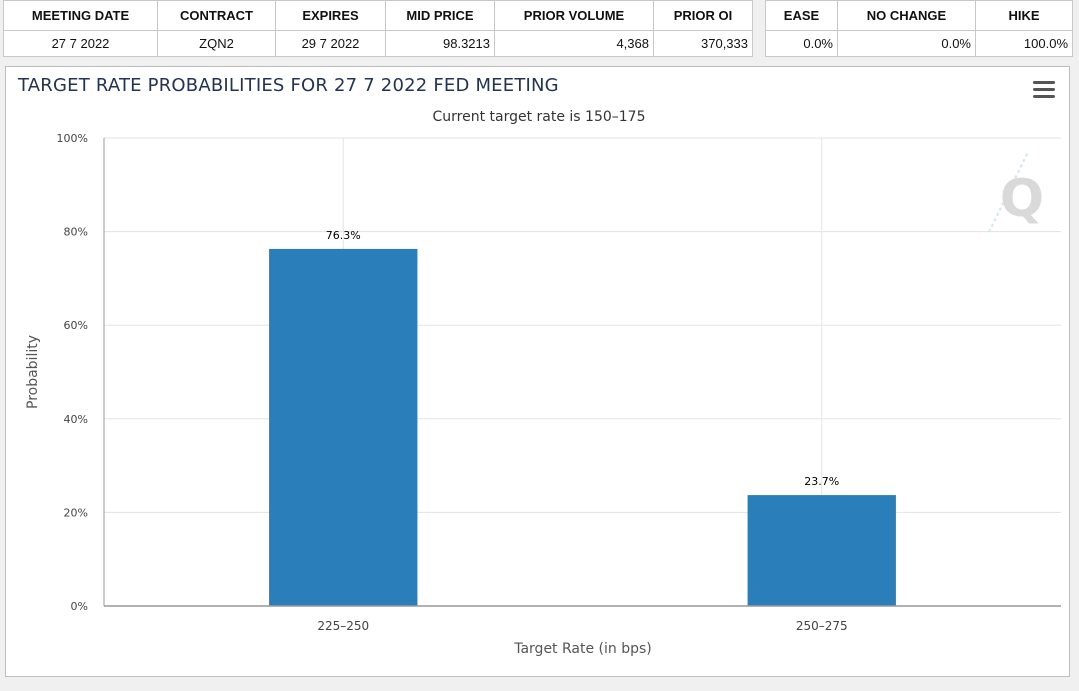 The width and height of the screenshot is (1079, 691). Describe the element at coordinates (574, 43) in the screenshot. I see `cell-prior-volume: 4,368` at that location.